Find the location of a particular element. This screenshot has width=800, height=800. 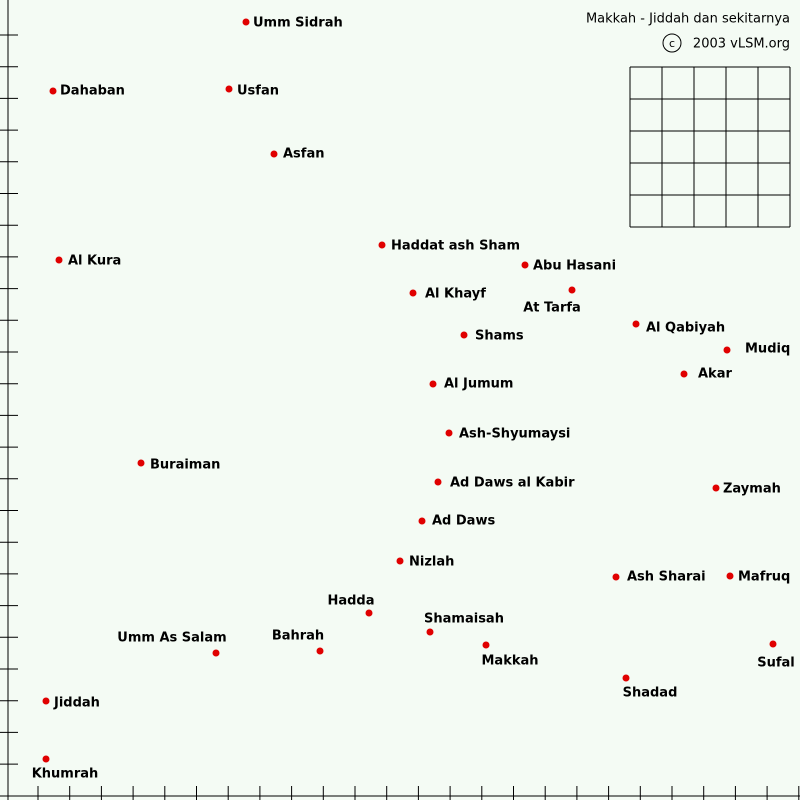

place-label: Ash-Shyumaysi is located at coordinates (514, 434).